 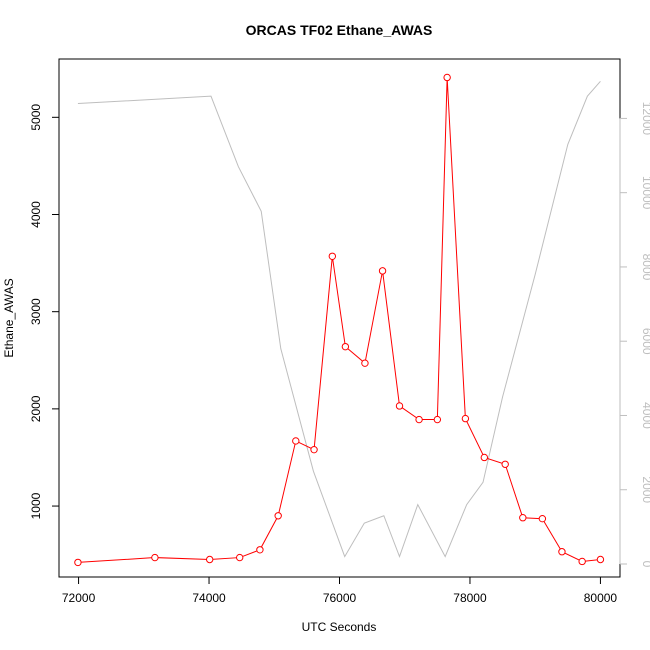 What do you see at coordinates (340, 598) in the screenshot?
I see `x-tick-label: 76000` at bounding box center [340, 598].